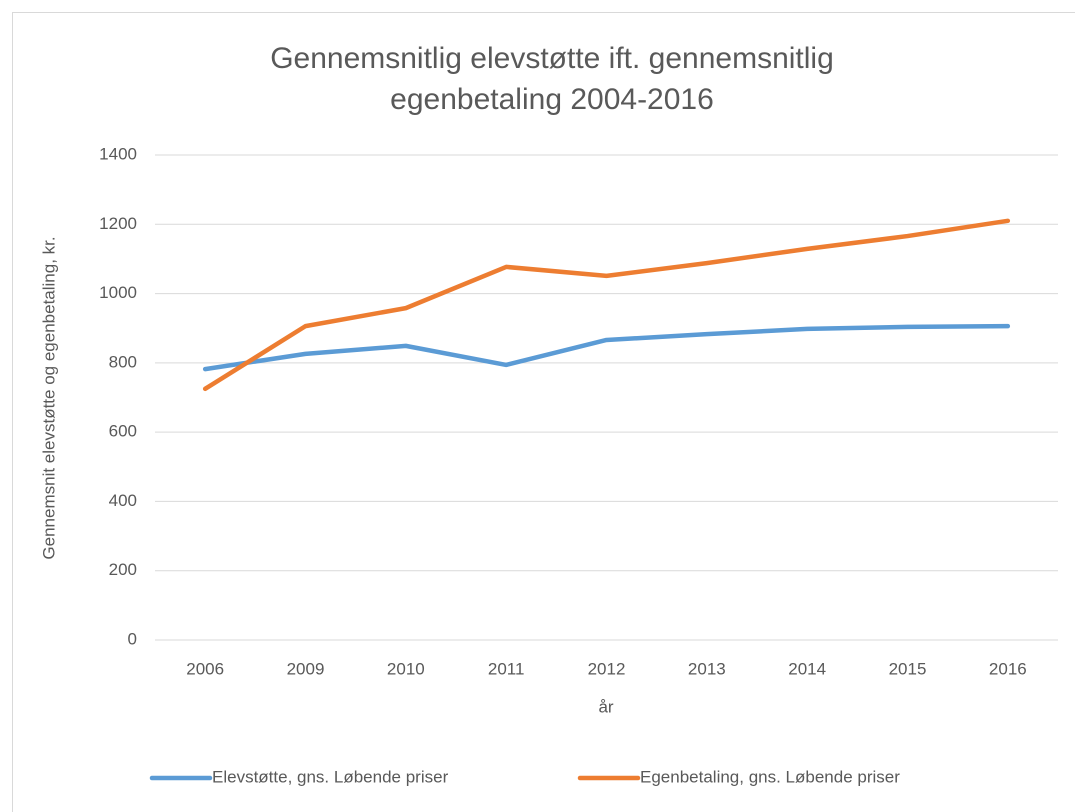  What do you see at coordinates (118, 292) in the screenshot?
I see `y-tick-label: 1000` at bounding box center [118, 292].